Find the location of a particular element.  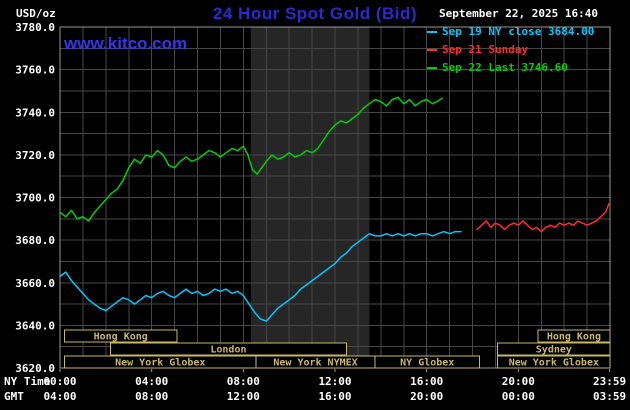

x-axis-label-gmt: 03:59 is located at coordinates (609, 396).